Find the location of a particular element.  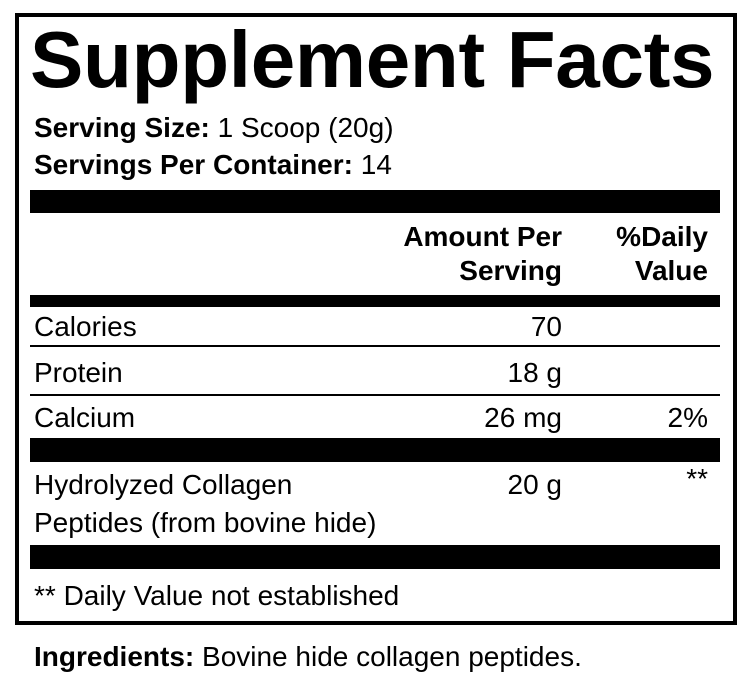

serving-size: Serving Size: 1 Scoop (20g) is located at coordinates (214, 128).